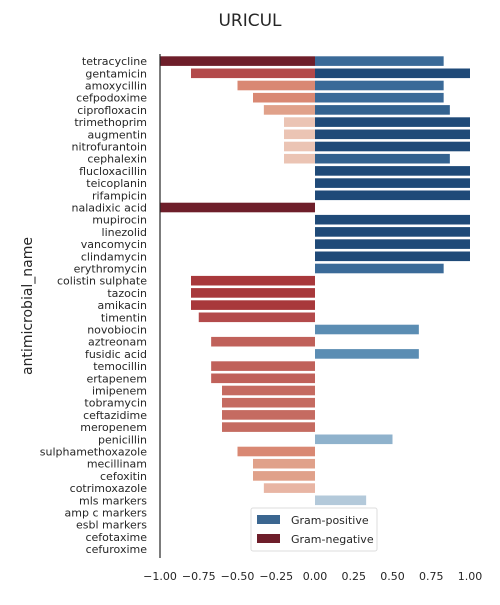 The image size is (500, 605). What do you see at coordinates (116, 354) in the screenshot?
I see `y-tick-label: fusidic acid` at bounding box center [116, 354].